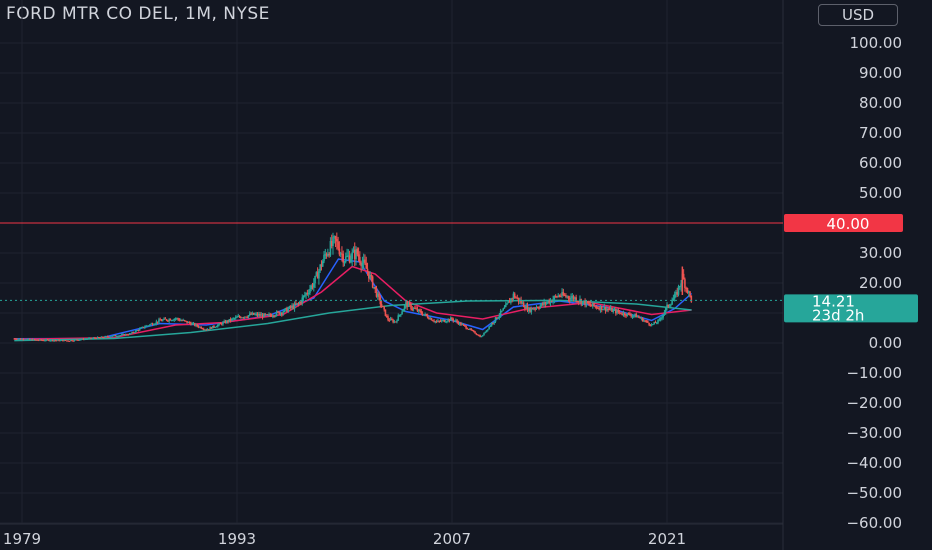 This screenshot has height=550, width=932. I want to click on y-tick-label: 50.00, so click(880, 193).